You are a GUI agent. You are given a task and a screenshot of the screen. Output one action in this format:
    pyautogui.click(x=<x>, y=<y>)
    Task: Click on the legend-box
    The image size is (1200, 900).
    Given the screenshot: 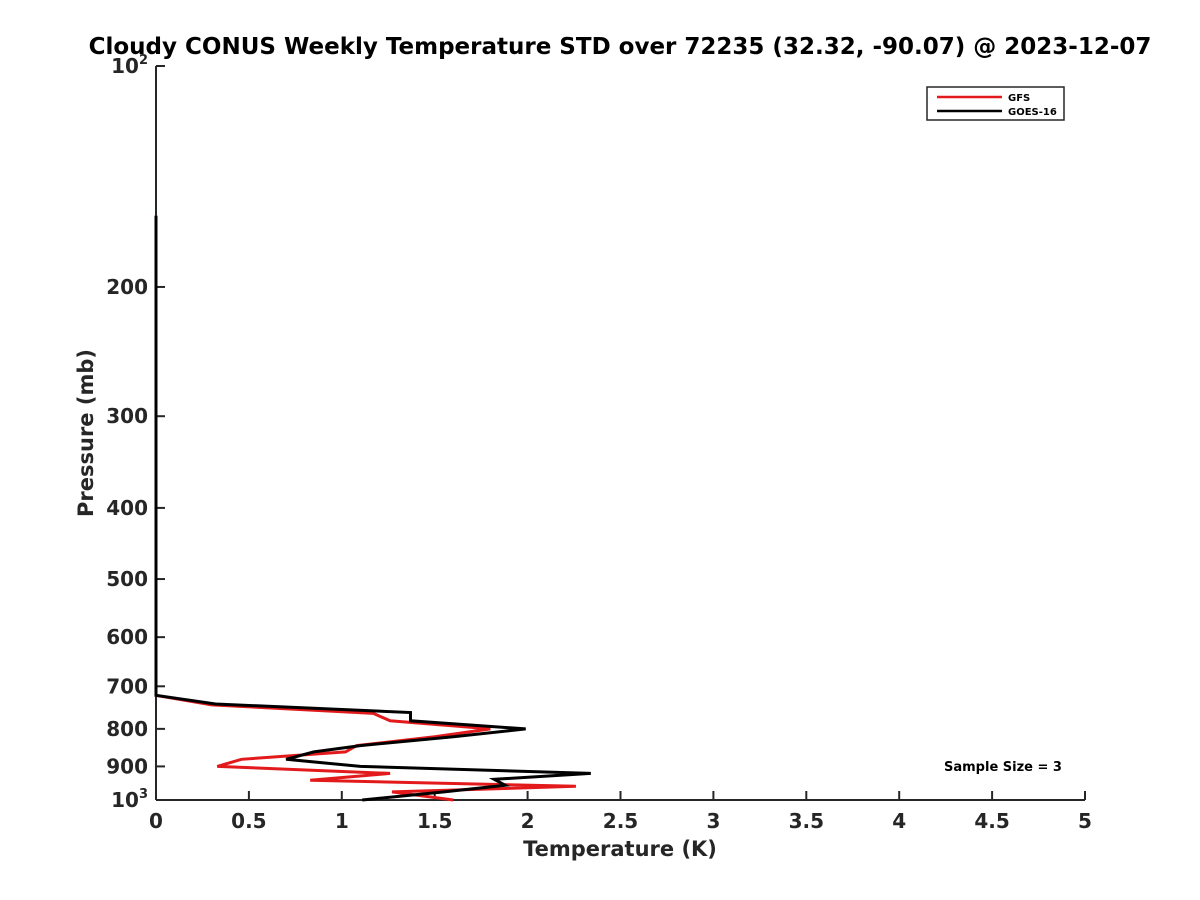 What is the action you would take?
    pyautogui.click(x=995, y=103)
    